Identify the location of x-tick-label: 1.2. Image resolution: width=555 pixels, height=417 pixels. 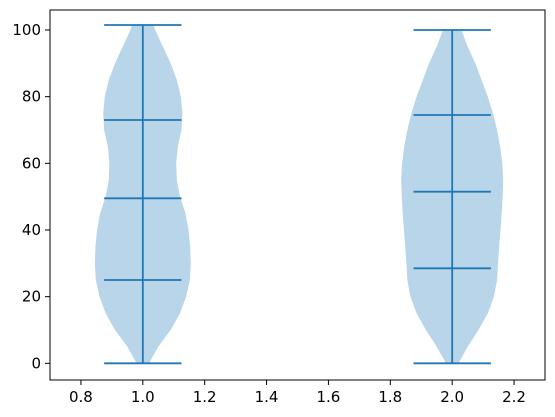
(205, 397).